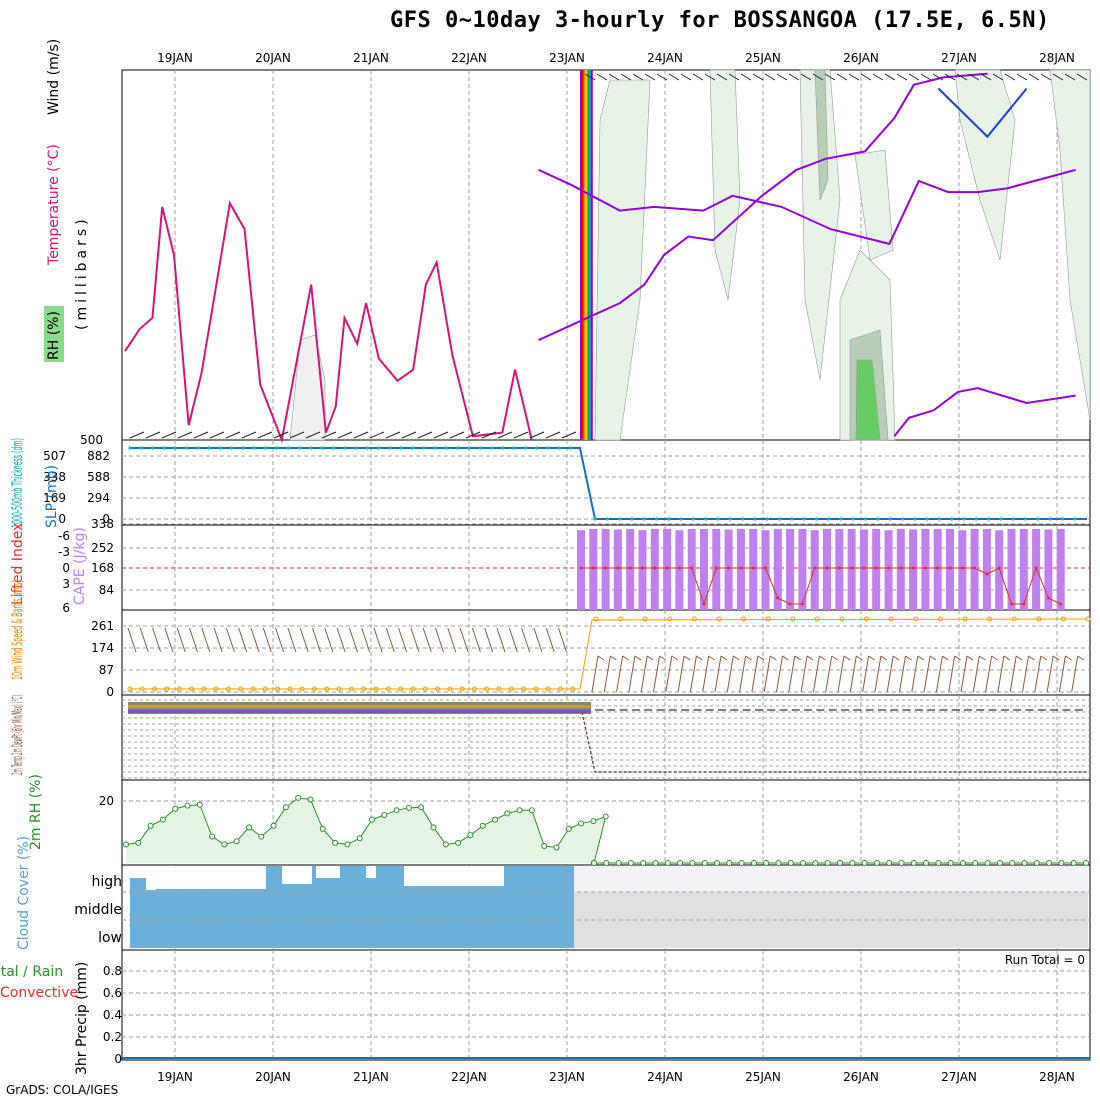 The width and height of the screenshot is (1100, 1100). Describe the element at coordinates (959, 58) in the screenshot. I see `day-label-top: 27JAN` at that location.